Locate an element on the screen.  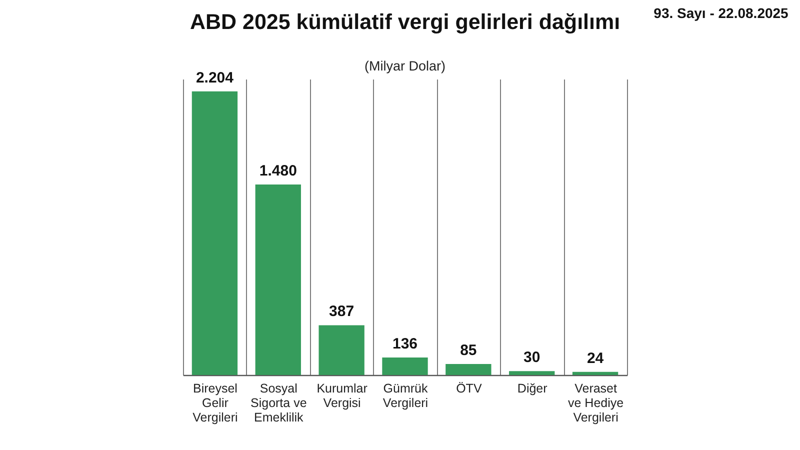
data-label: 85 is located at coordinates (468, 351).